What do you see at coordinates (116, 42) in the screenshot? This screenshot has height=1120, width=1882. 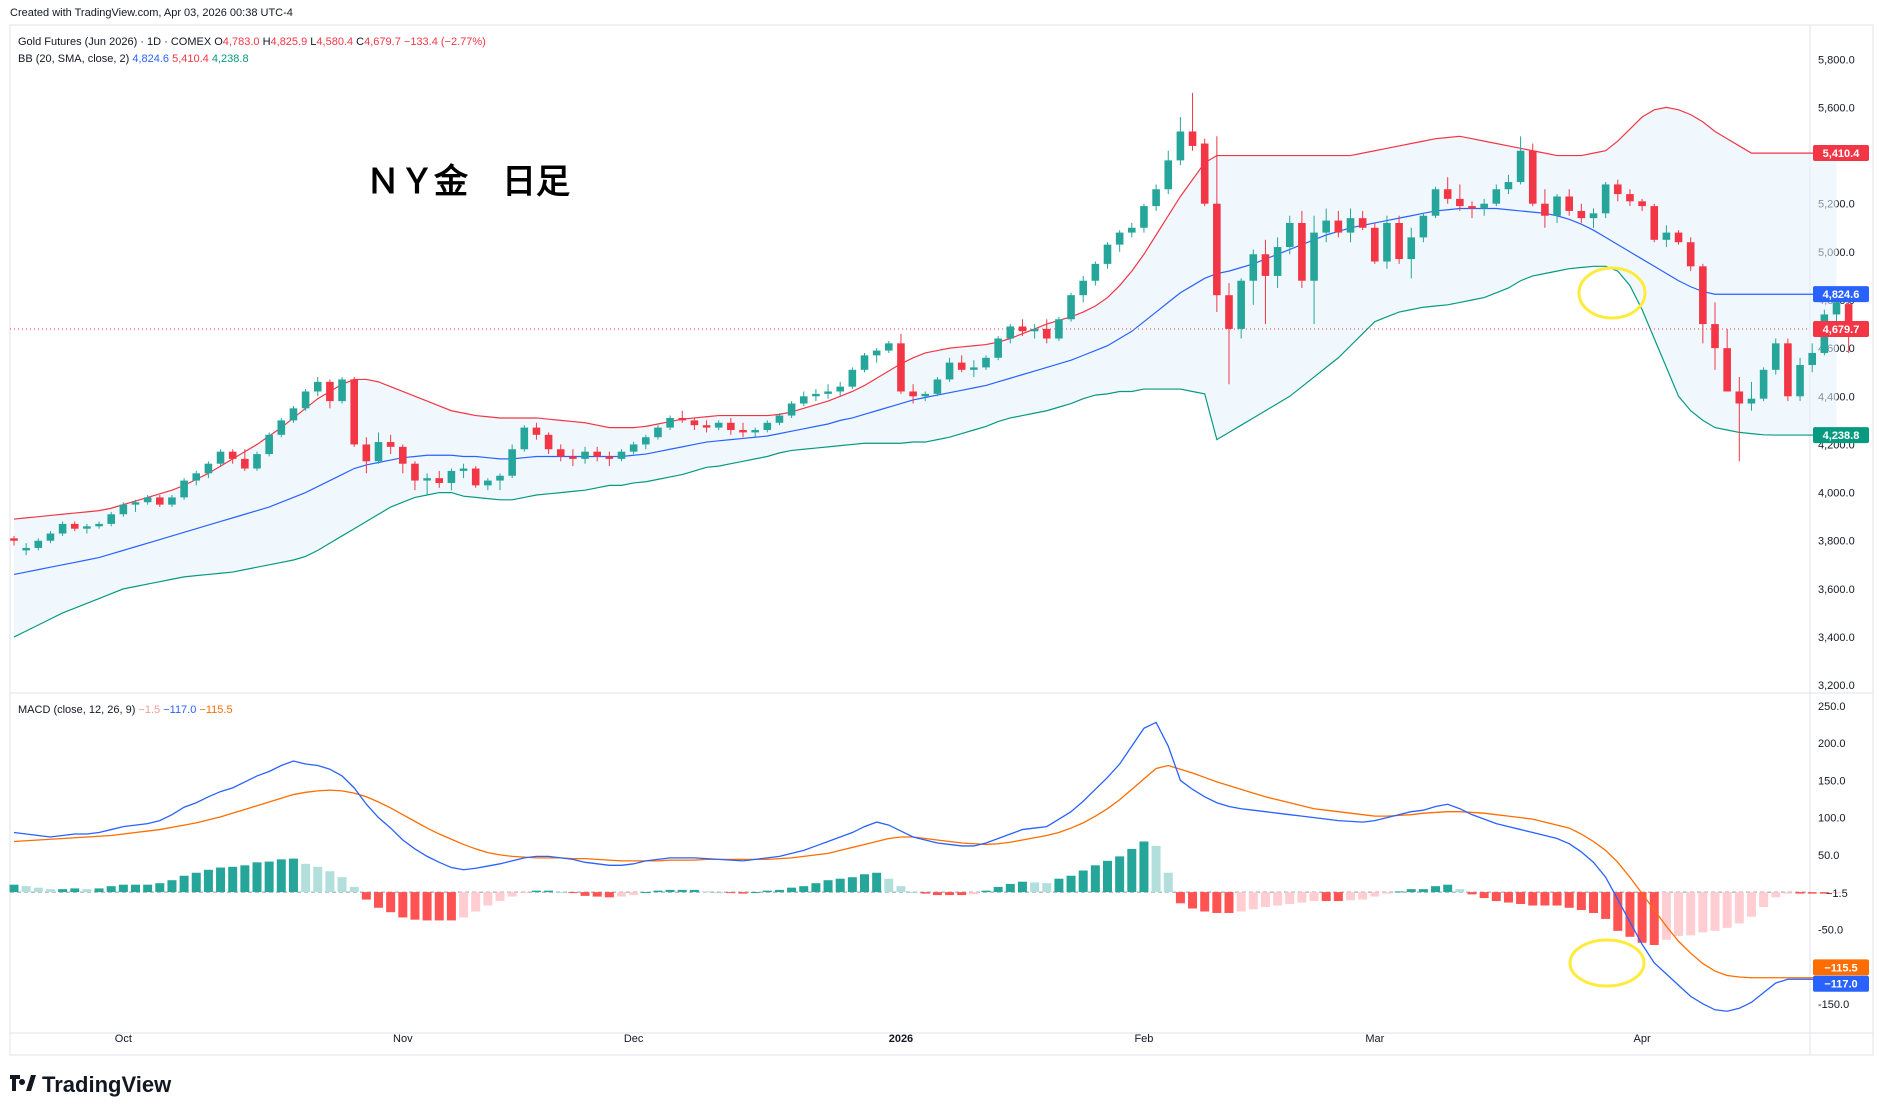 I see `legend-symbol: Gold Futures (Jun 2026) · 1D · COMEX` at bounding box center [116, 42].